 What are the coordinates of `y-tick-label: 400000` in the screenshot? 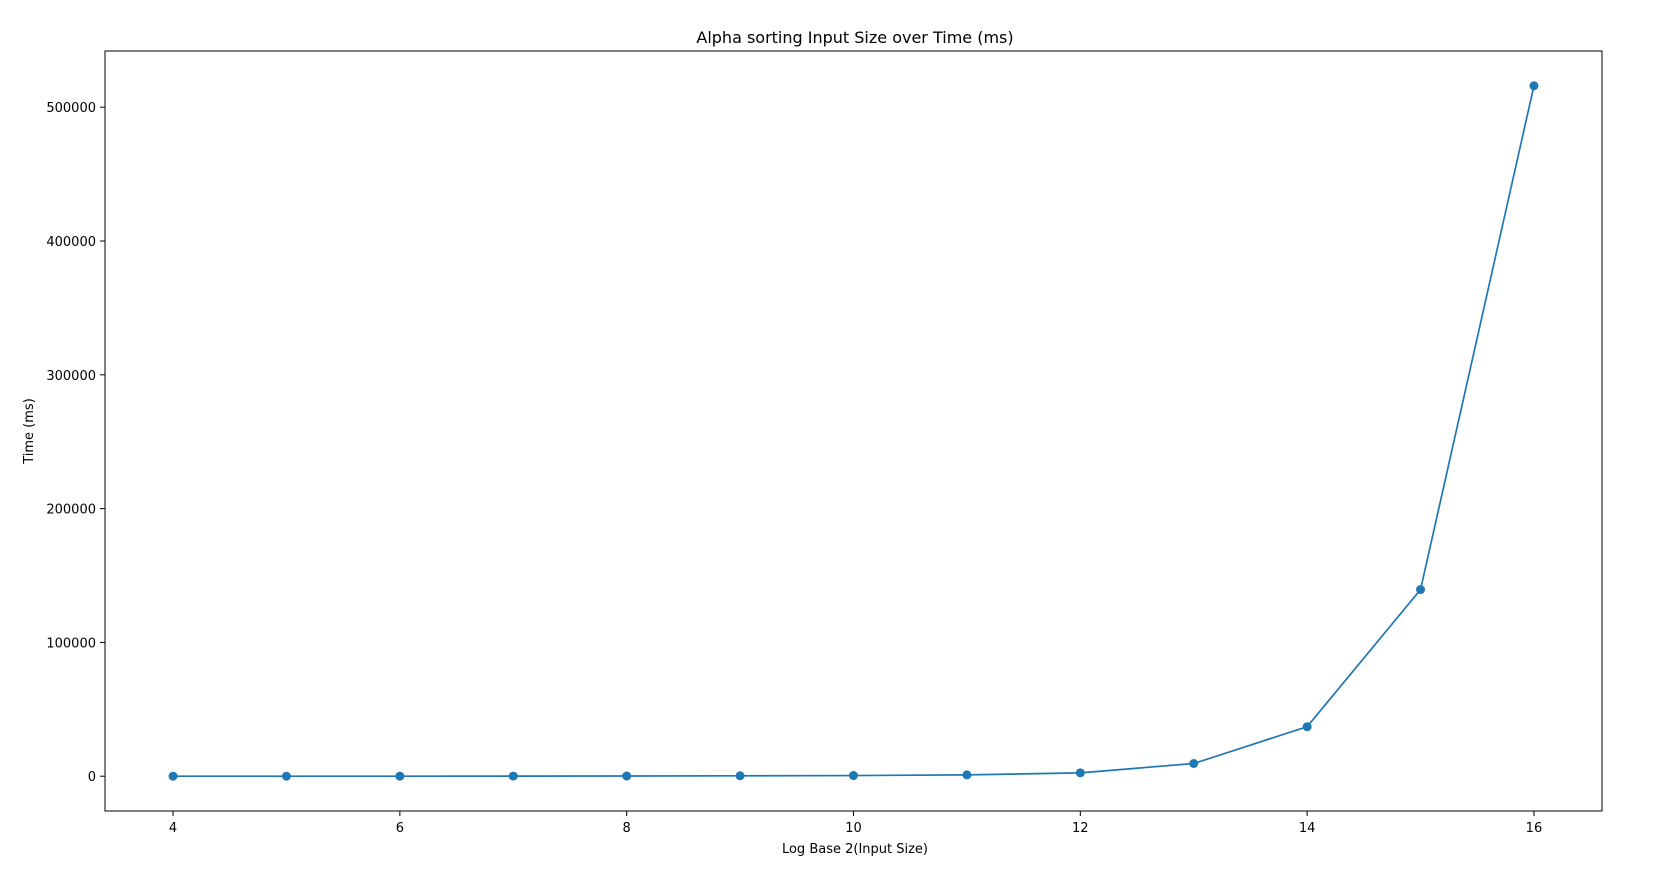 It's located at (71, 242).